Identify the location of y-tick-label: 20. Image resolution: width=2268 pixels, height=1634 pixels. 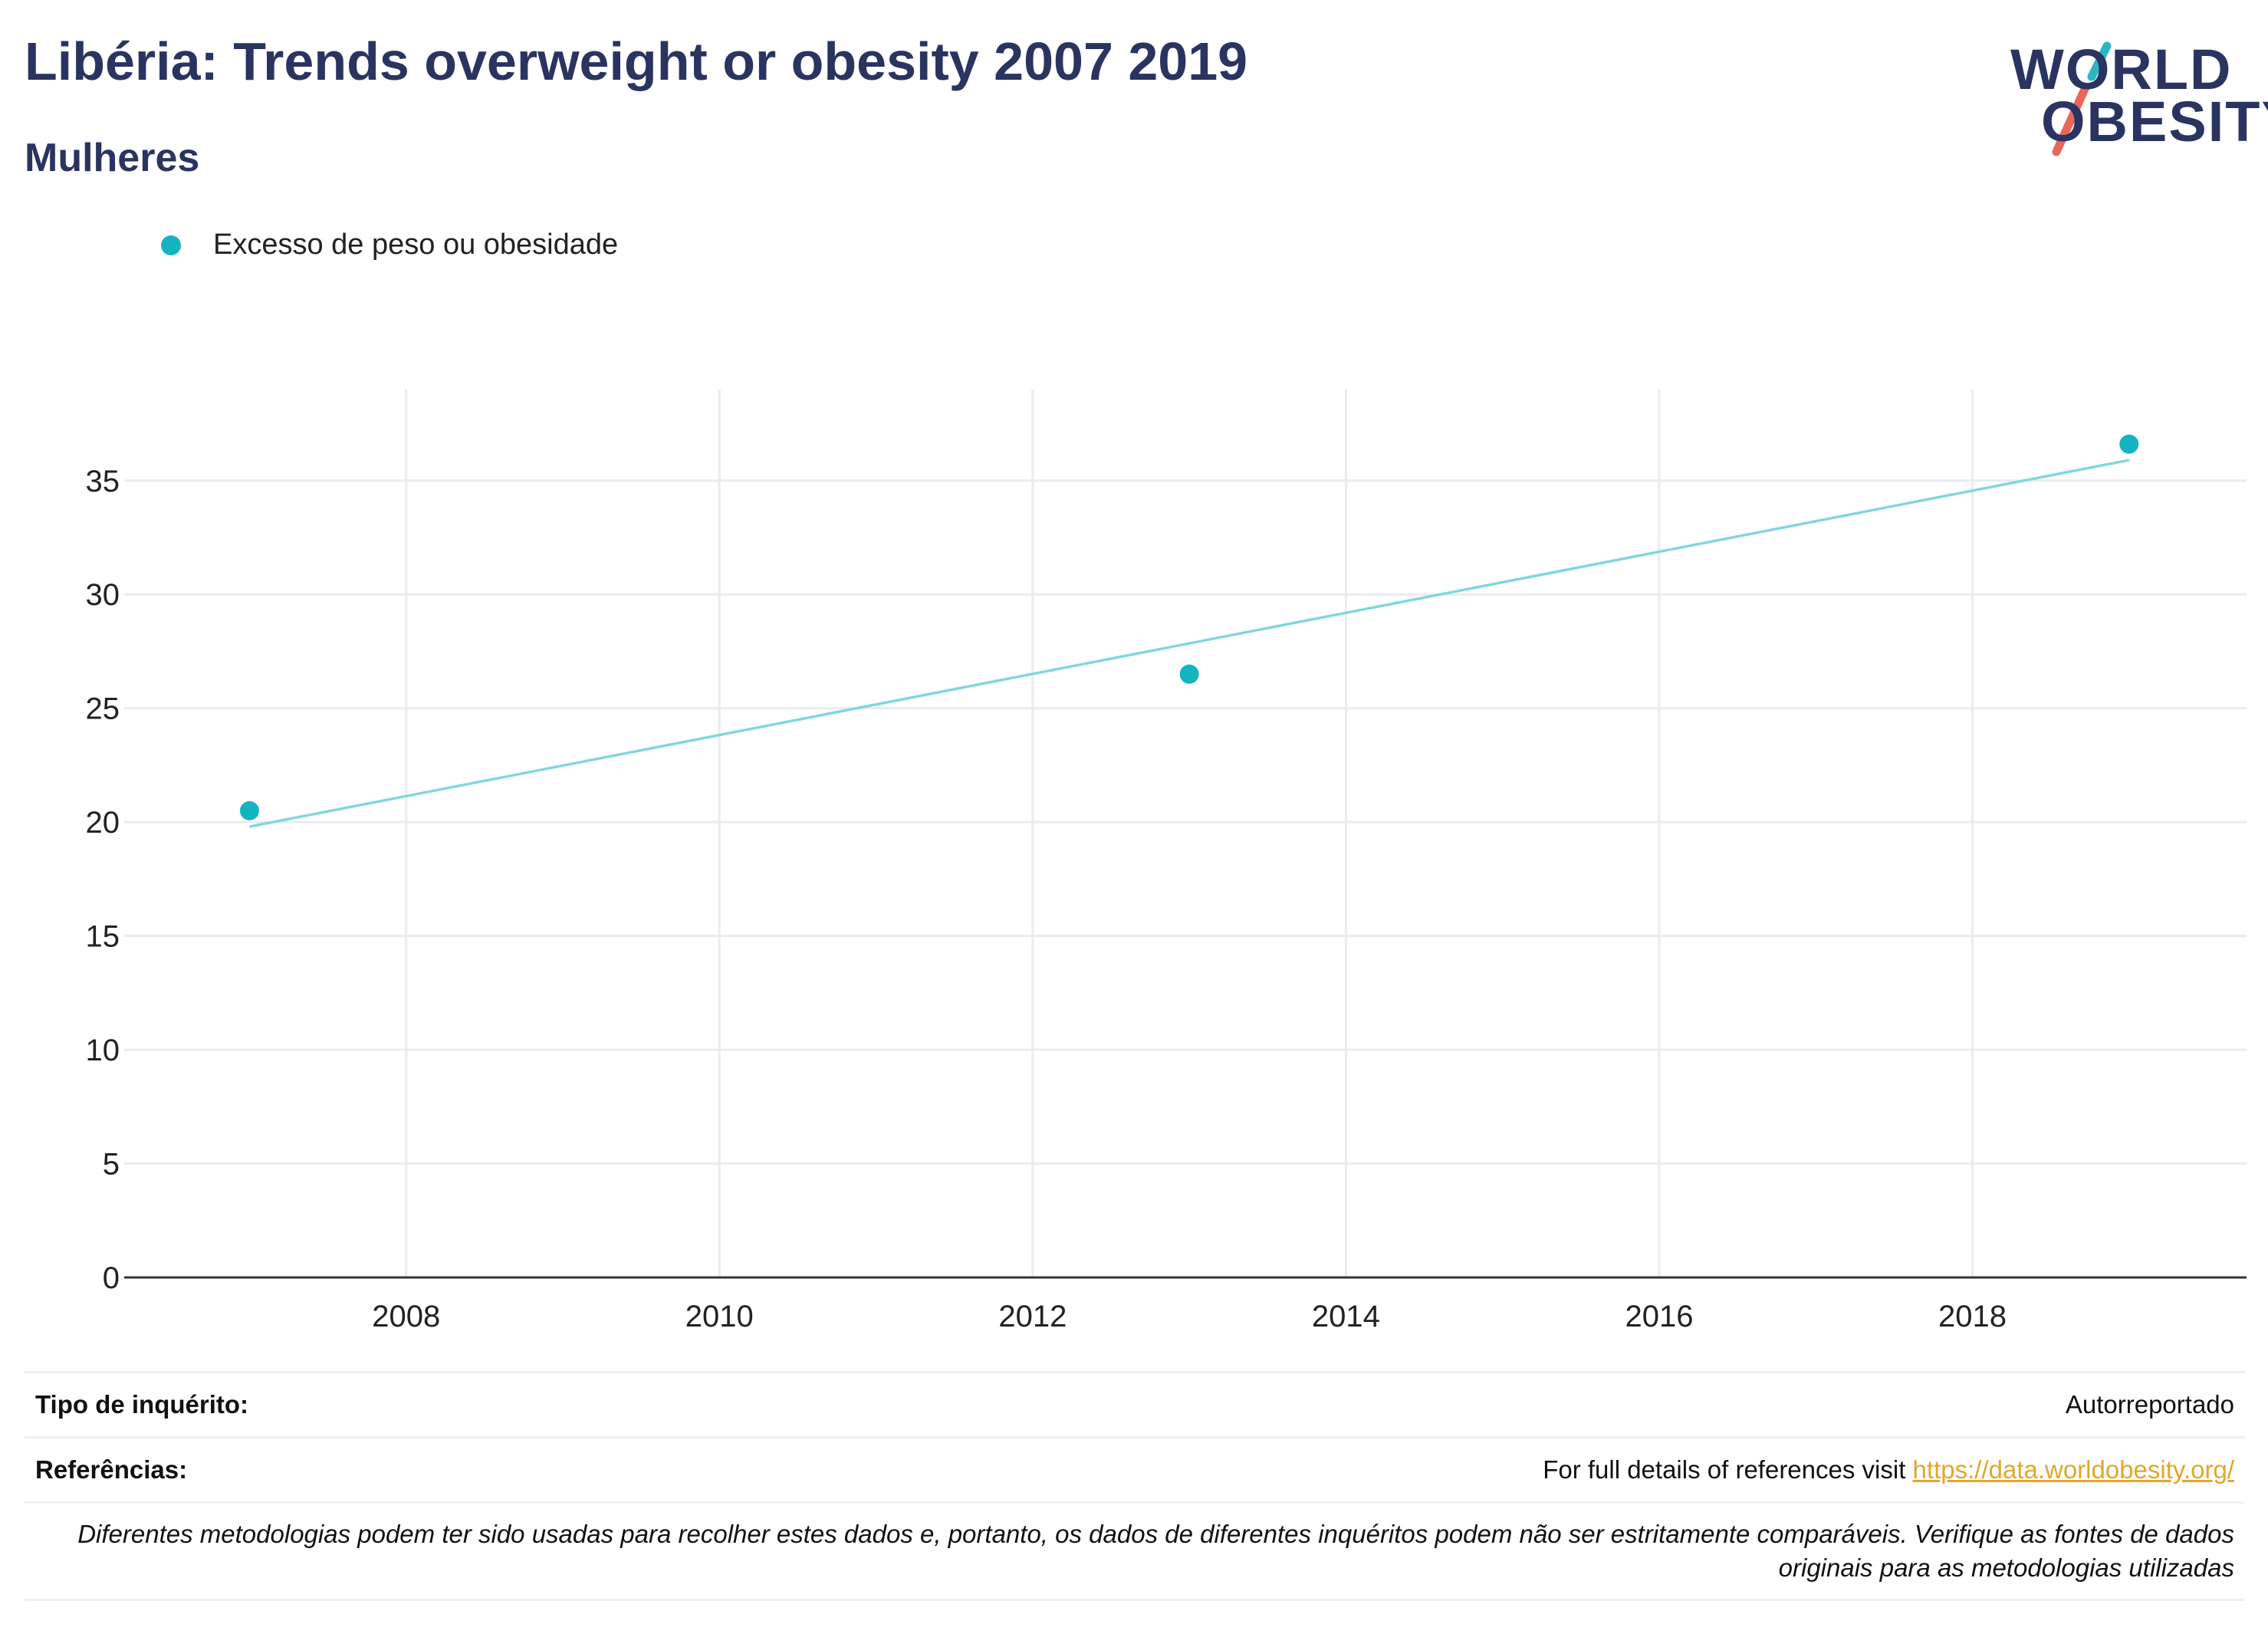
(103, 823).